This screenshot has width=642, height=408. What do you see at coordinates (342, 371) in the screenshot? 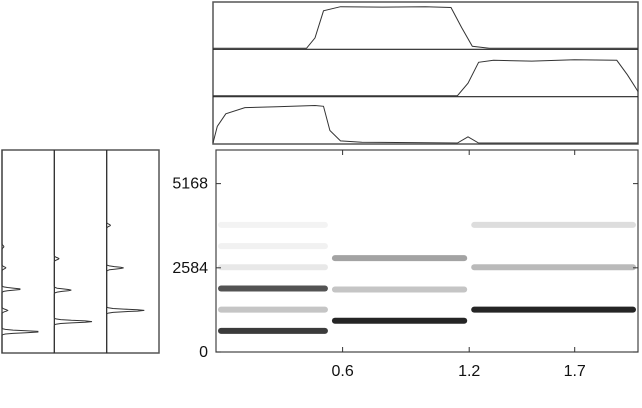
I see `x-tick-label-0: 0.6` at bounding box center [342, 371].